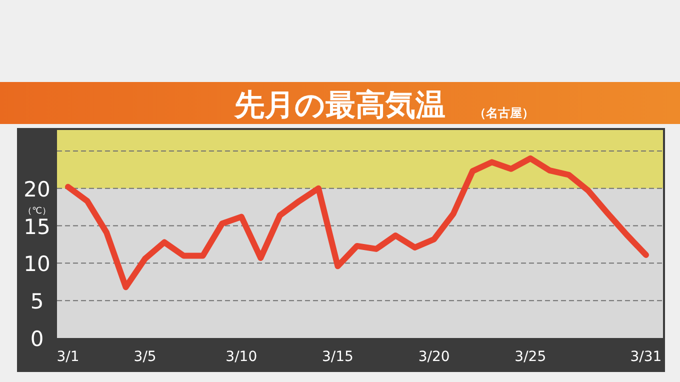 This screenshot has width=680, height=382. What do you see at coordinates (504, 113) in the screenshot?
I see `chart-subtitle: （名古屋）` at bounding box center [504, 113].